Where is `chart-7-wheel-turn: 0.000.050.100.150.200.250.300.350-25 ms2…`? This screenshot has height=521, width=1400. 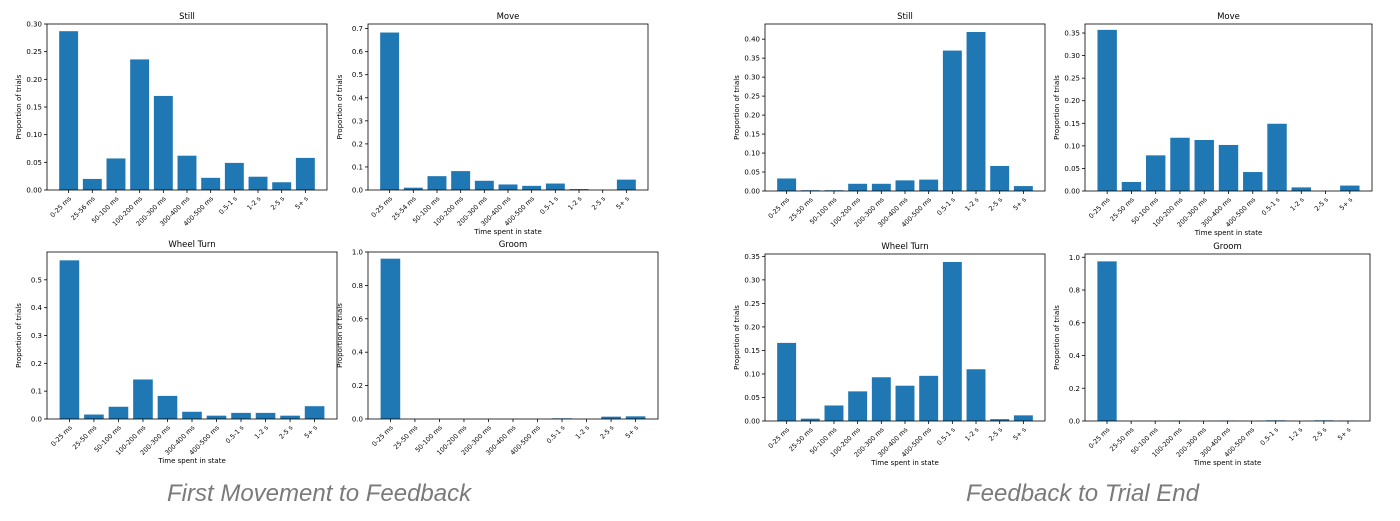
chart-7-wheel-turn: 0.000.050.100.150.200.250.300.350-25 ms2… is located at coordinates (889, 354).